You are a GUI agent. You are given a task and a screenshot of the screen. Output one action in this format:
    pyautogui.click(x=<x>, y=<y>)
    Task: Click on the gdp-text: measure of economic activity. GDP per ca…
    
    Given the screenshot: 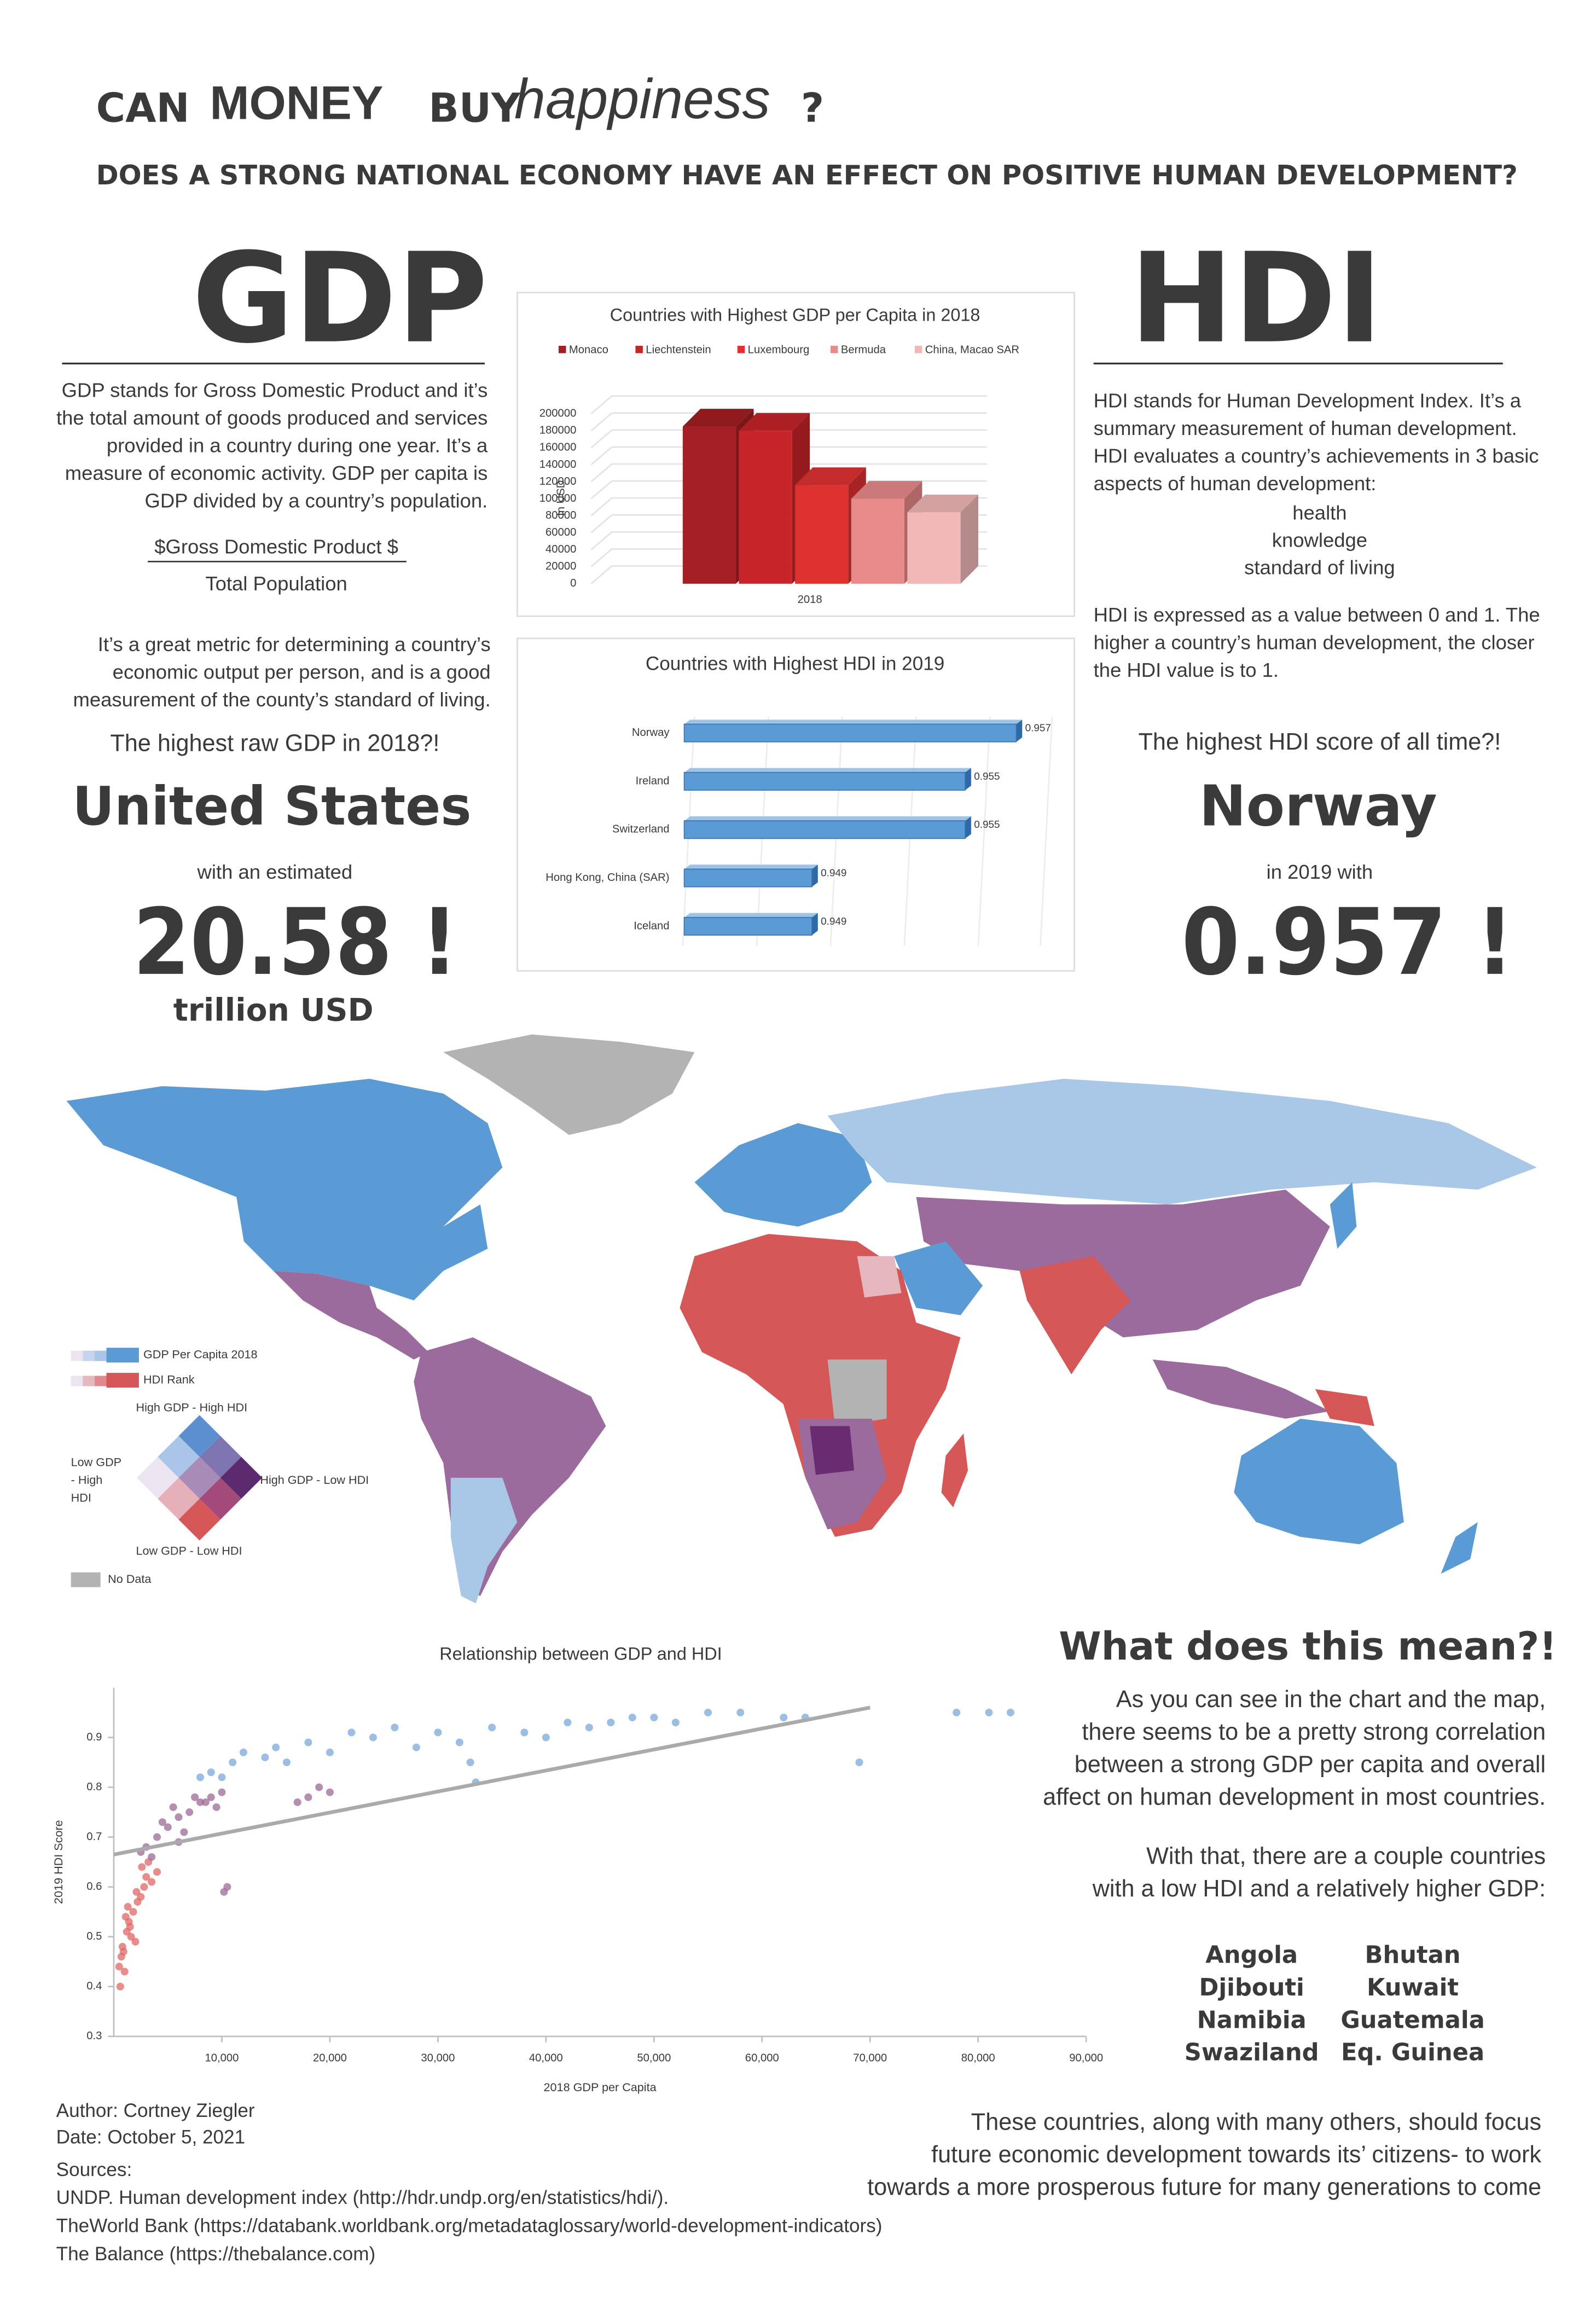 What is the action you would take?
    pyautogui.click(x=276, y=473)
    